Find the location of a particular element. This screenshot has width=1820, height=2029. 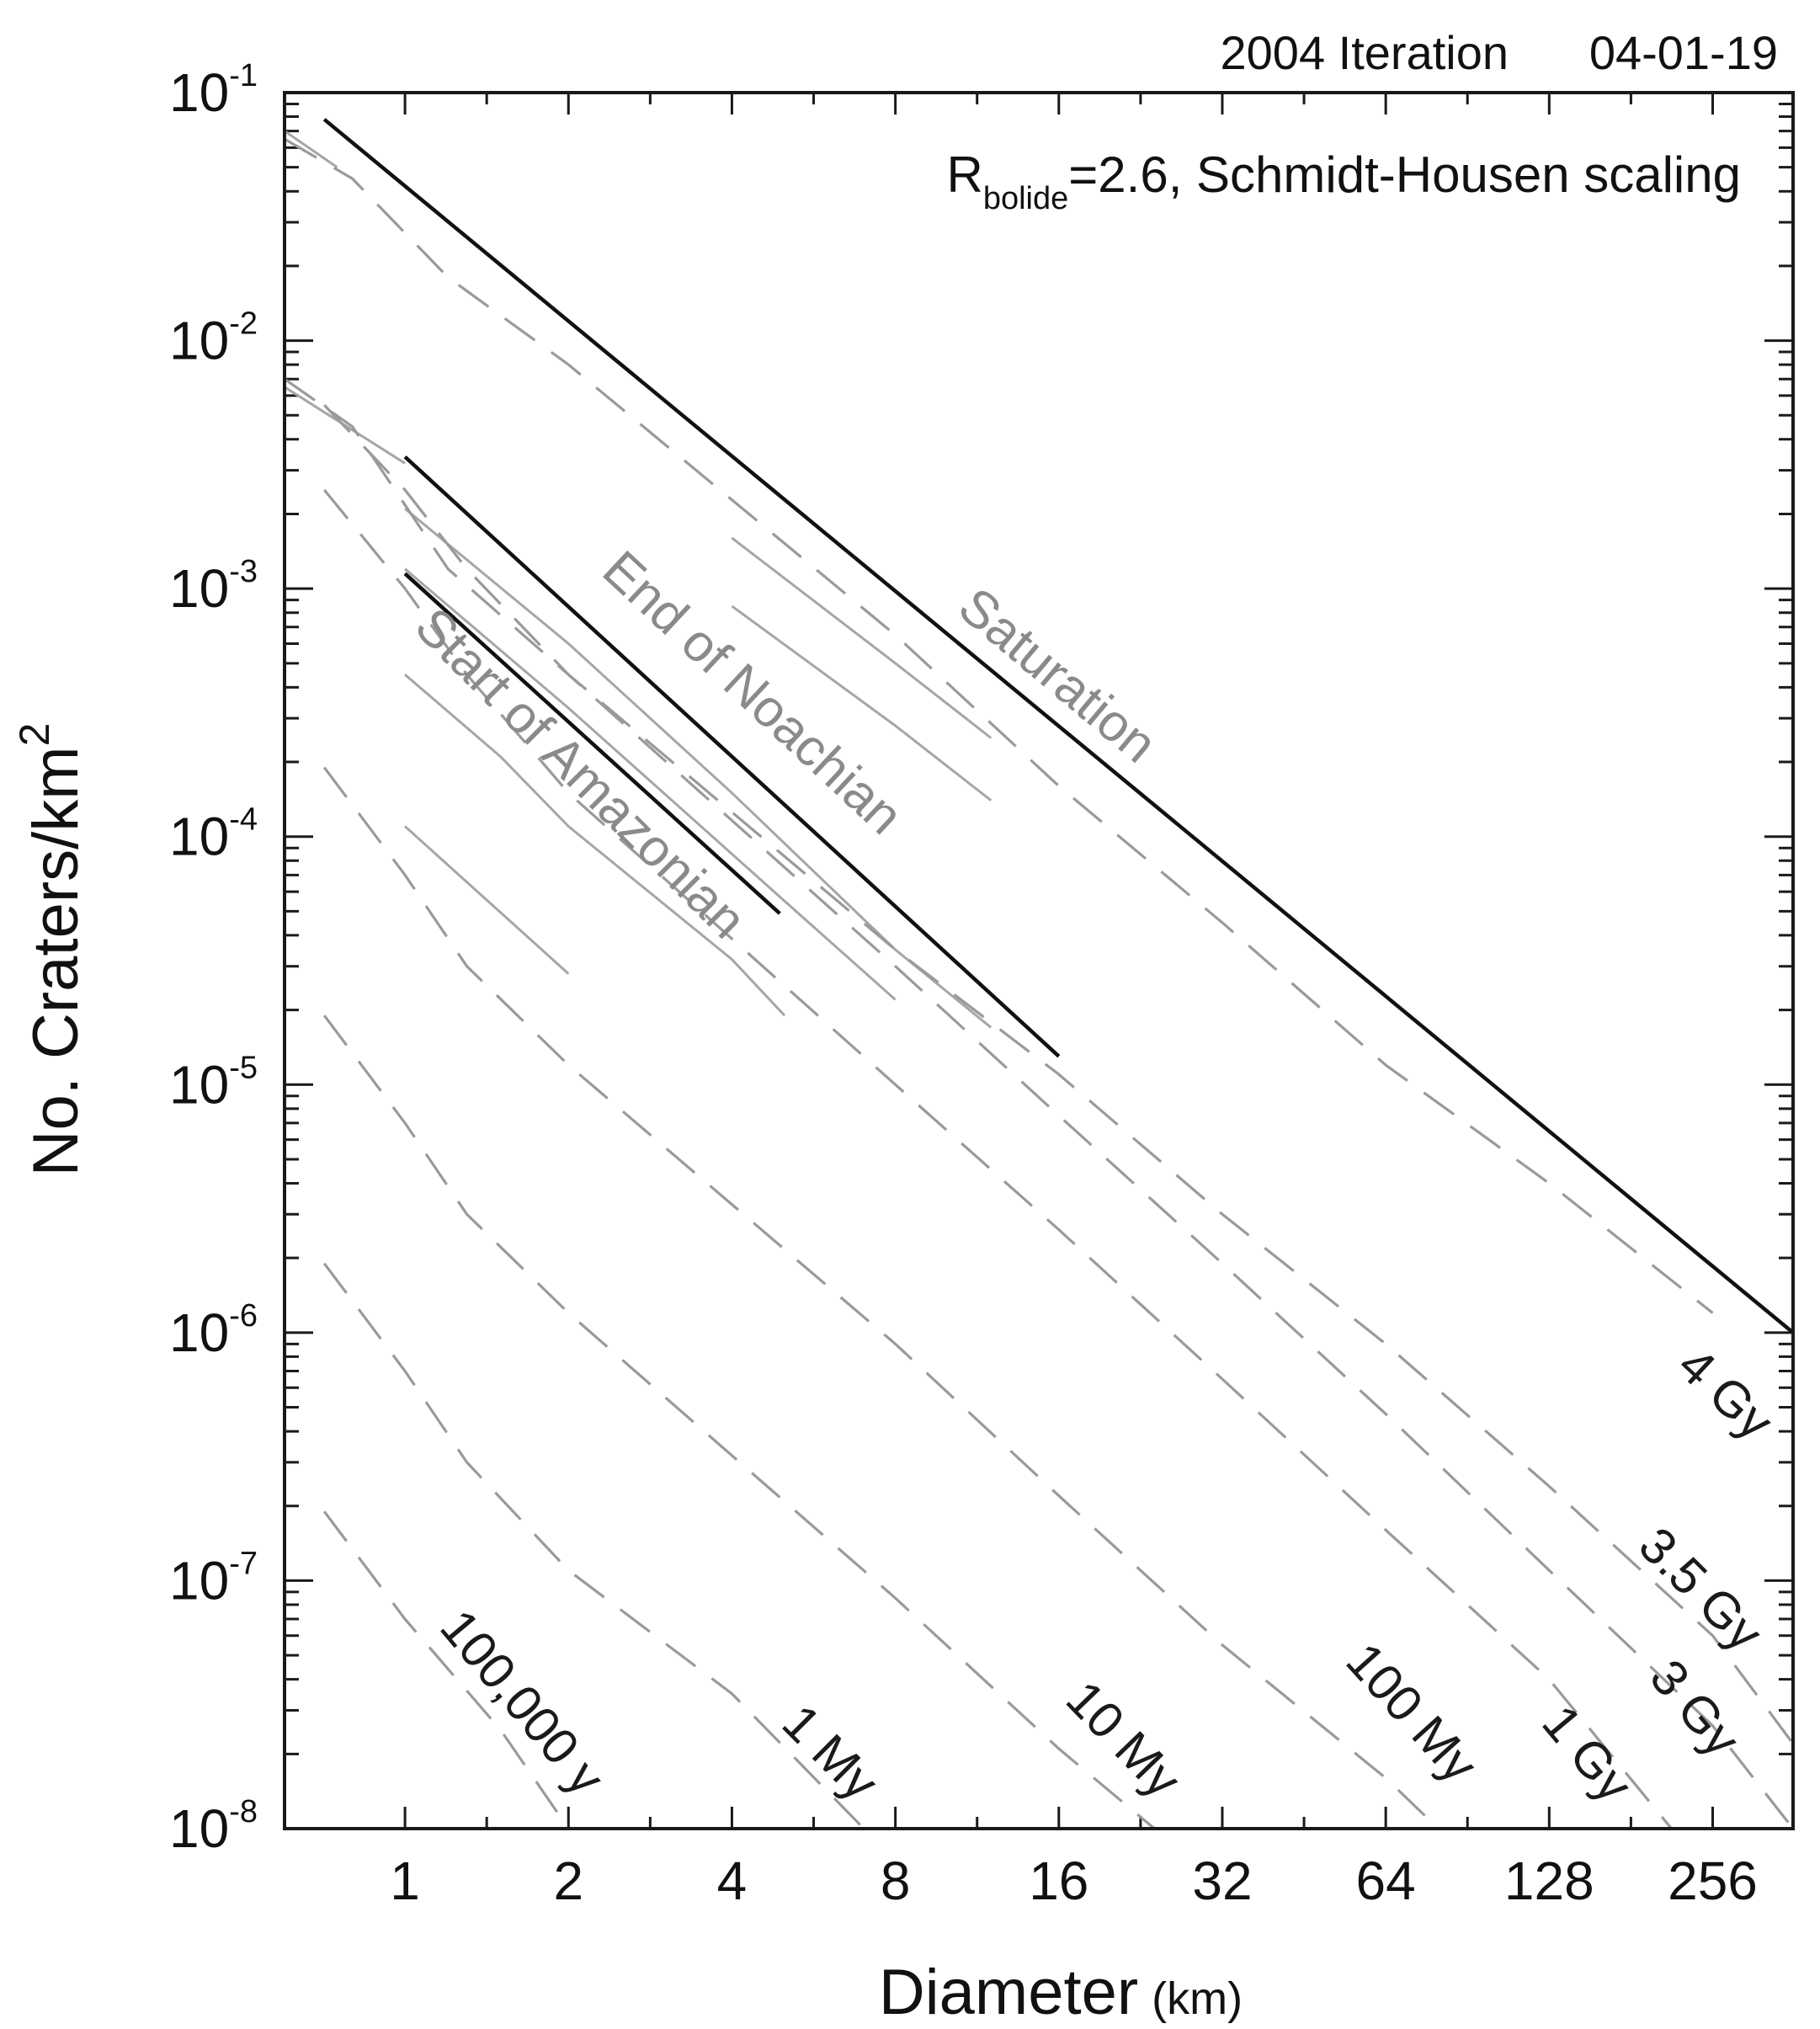

x-axis-unit: (km) is located at coordinates (1197, 1998).